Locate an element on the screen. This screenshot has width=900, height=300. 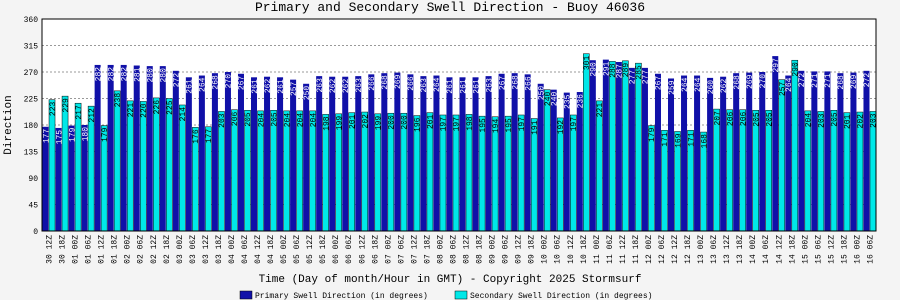
value-label: 267 is located at coordinates (242, 83).